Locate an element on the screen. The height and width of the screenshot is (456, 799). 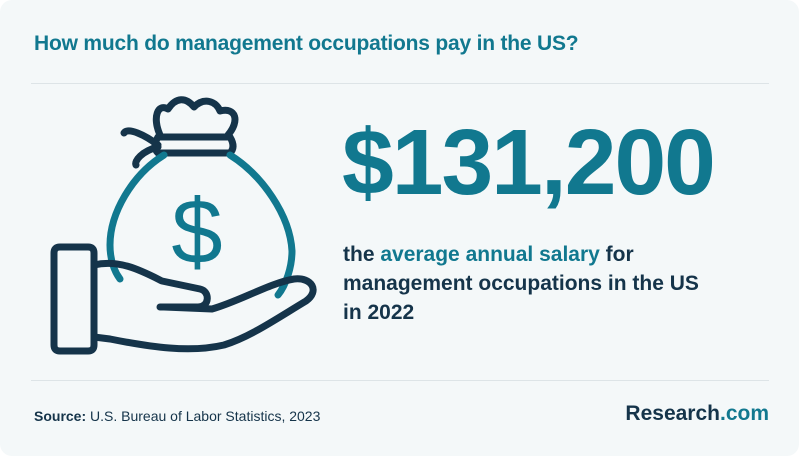
brand-suffix: .com is located at coordinates (744, 413).